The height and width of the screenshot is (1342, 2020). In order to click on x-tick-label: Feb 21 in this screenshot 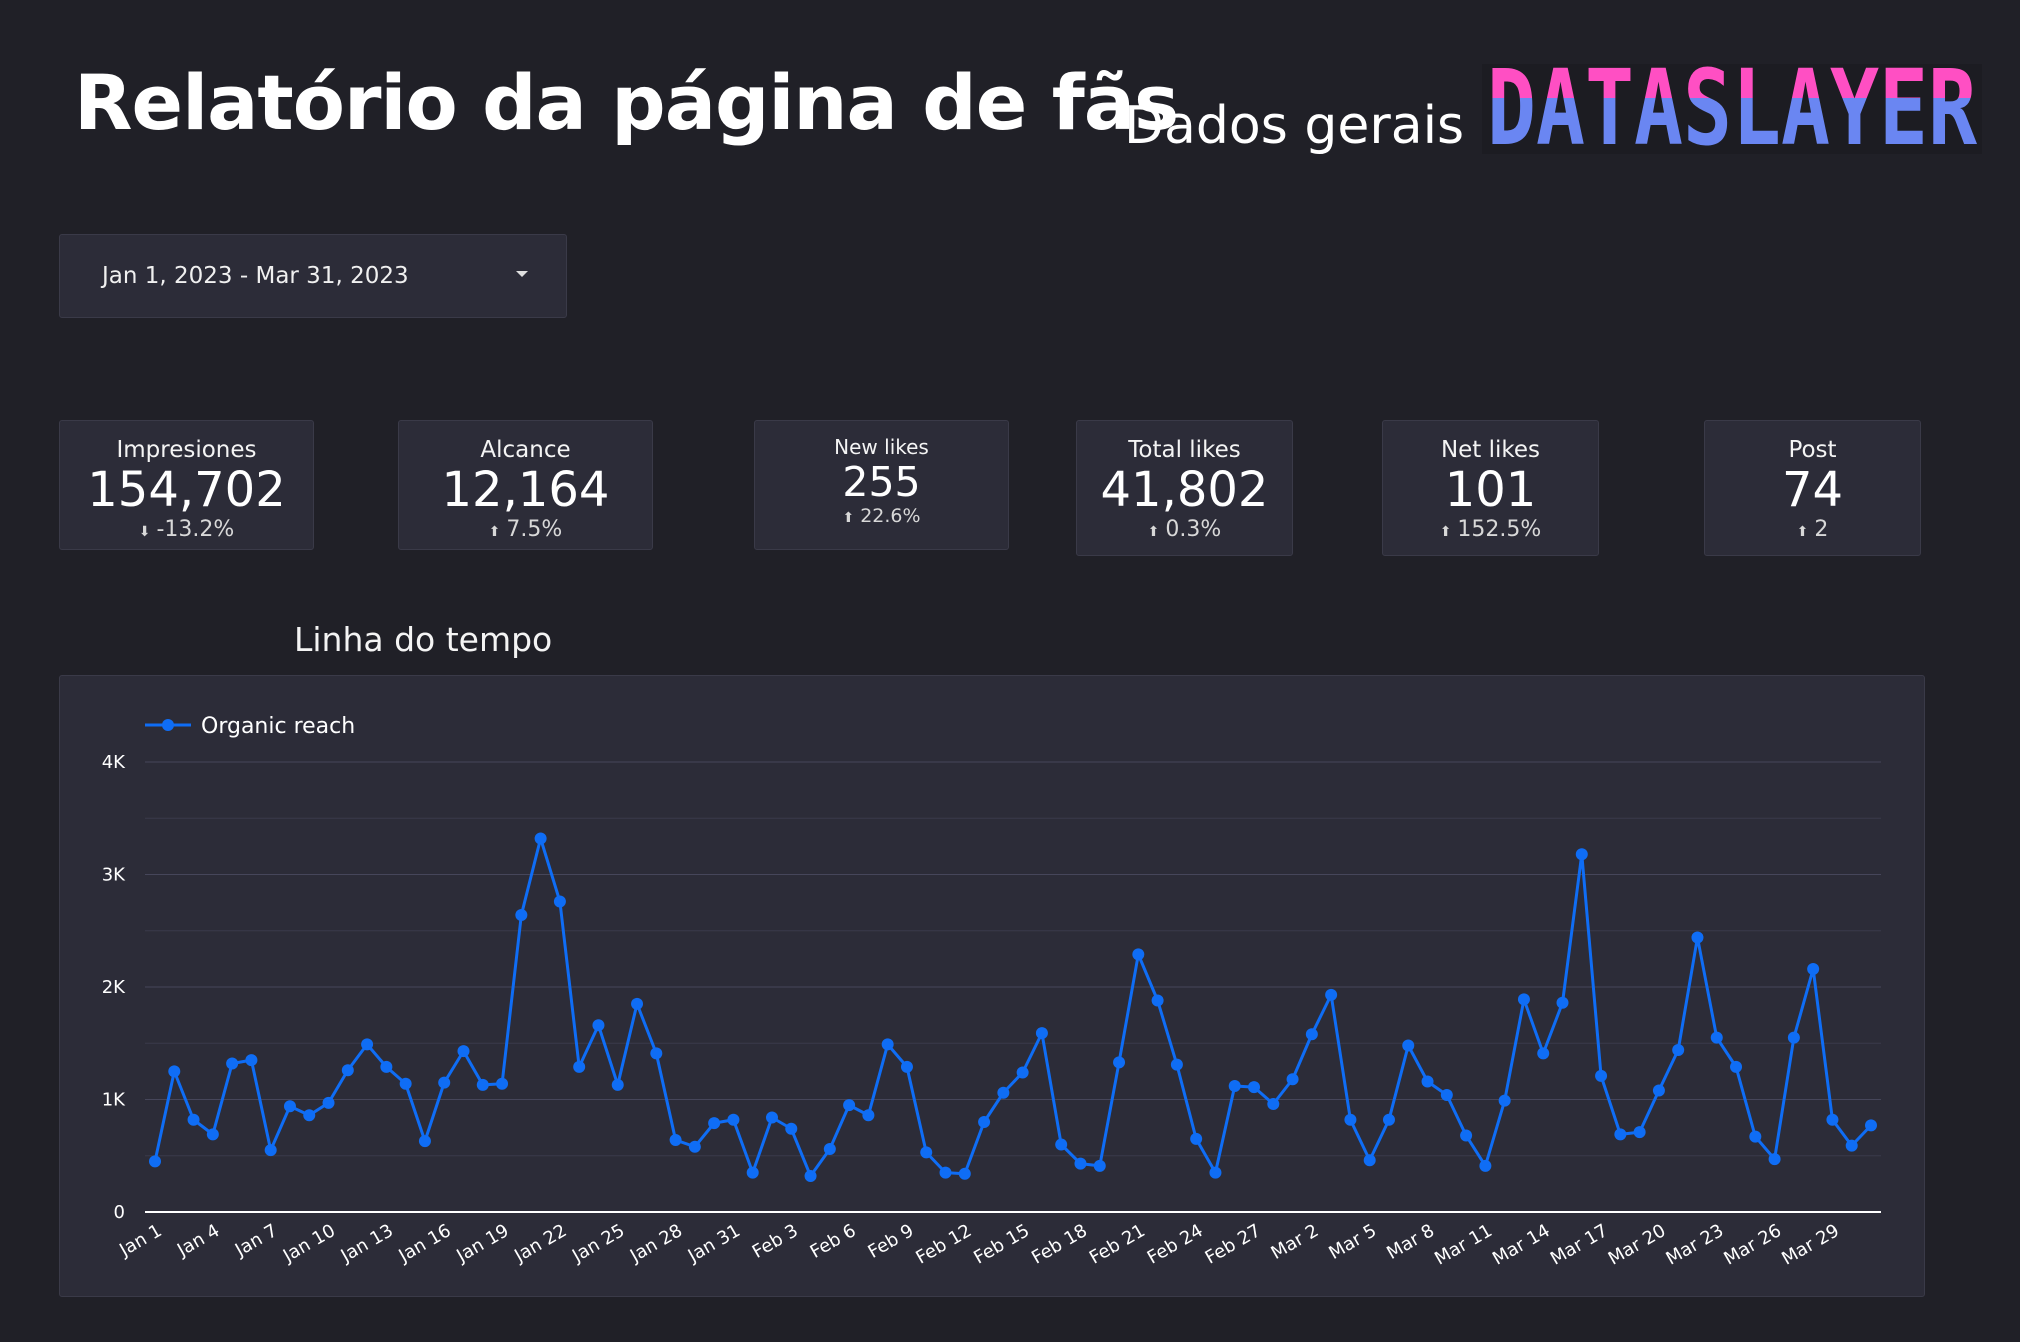, I will do `click(1117, 1244)`.